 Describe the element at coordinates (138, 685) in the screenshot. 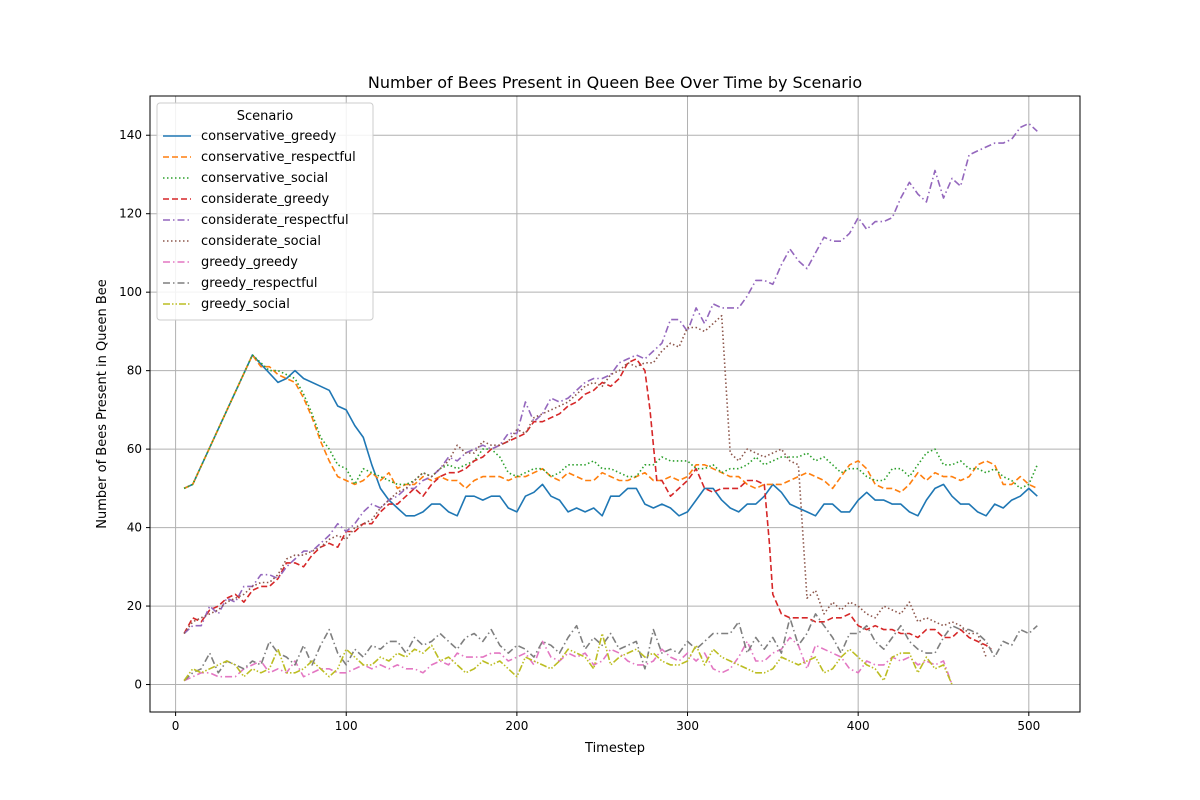

I see `y-tick-label: 0` at that location.